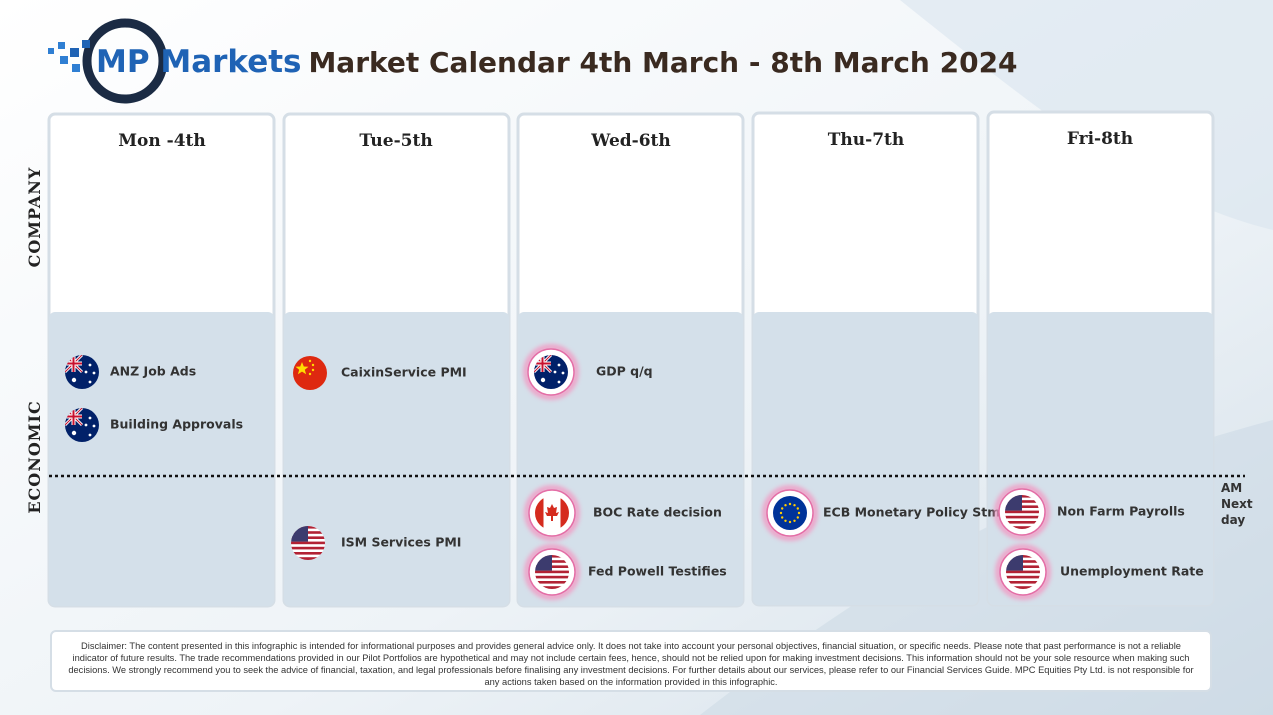 The width and height of the screenshot is (1273, 715). What do you see at coordinates (657, 571) in the screenshot?
I see `event: Fed Powell Testifies` at bounding box center [657, 571].